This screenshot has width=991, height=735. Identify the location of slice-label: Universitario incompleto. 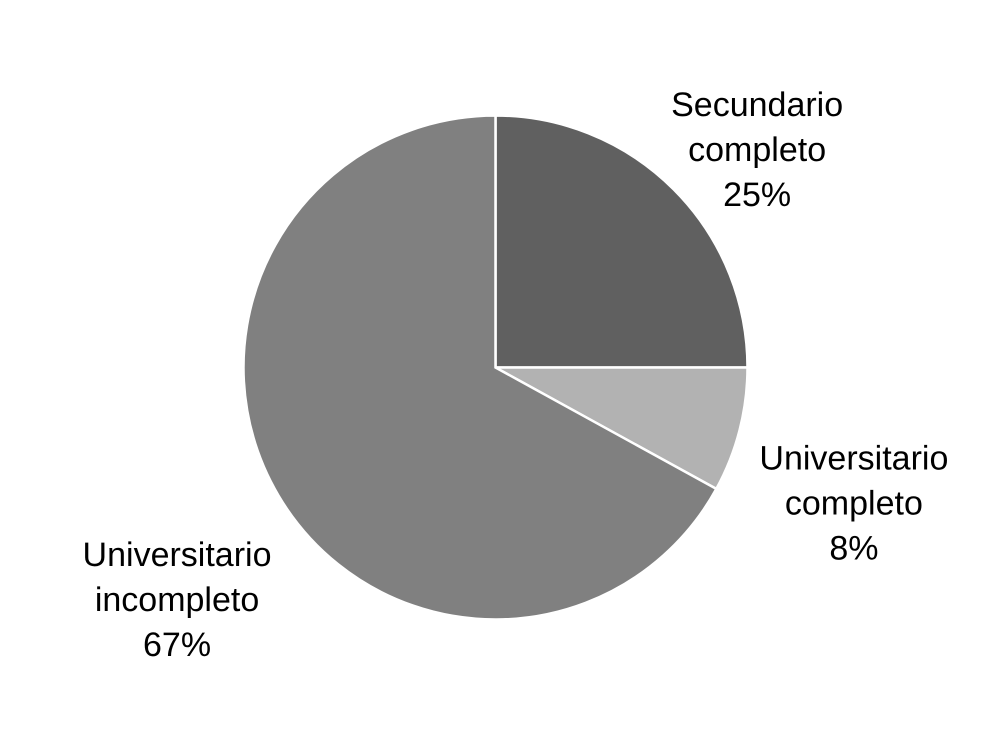
(177, 577).